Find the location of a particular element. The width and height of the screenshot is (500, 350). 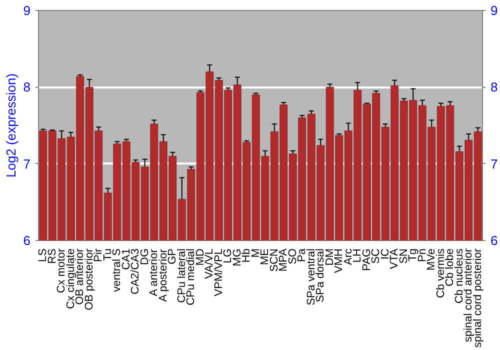

x-tick-label: IC is located at coordinates (385, 254).